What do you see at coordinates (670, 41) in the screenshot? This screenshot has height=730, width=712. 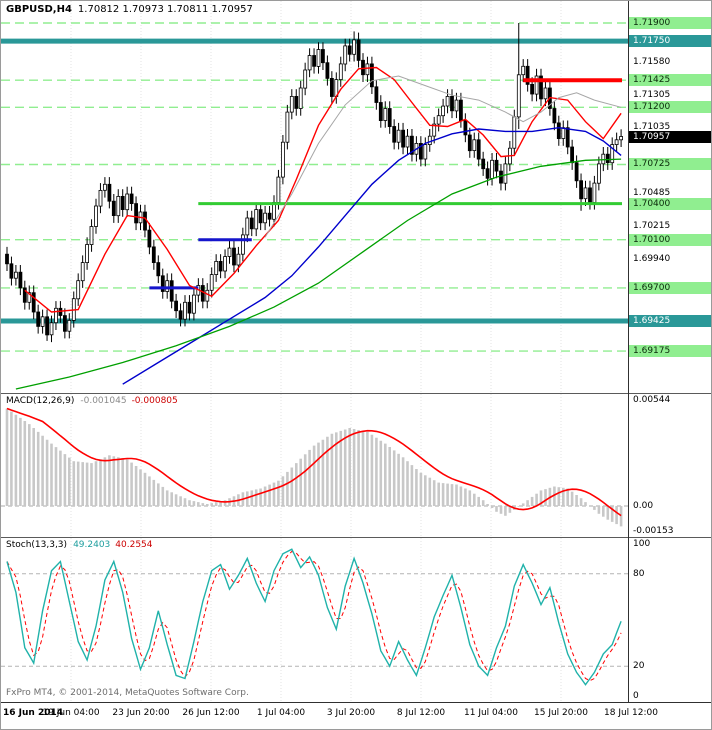 I see `price-label: 1.71750` at bounding box center [670, 41].